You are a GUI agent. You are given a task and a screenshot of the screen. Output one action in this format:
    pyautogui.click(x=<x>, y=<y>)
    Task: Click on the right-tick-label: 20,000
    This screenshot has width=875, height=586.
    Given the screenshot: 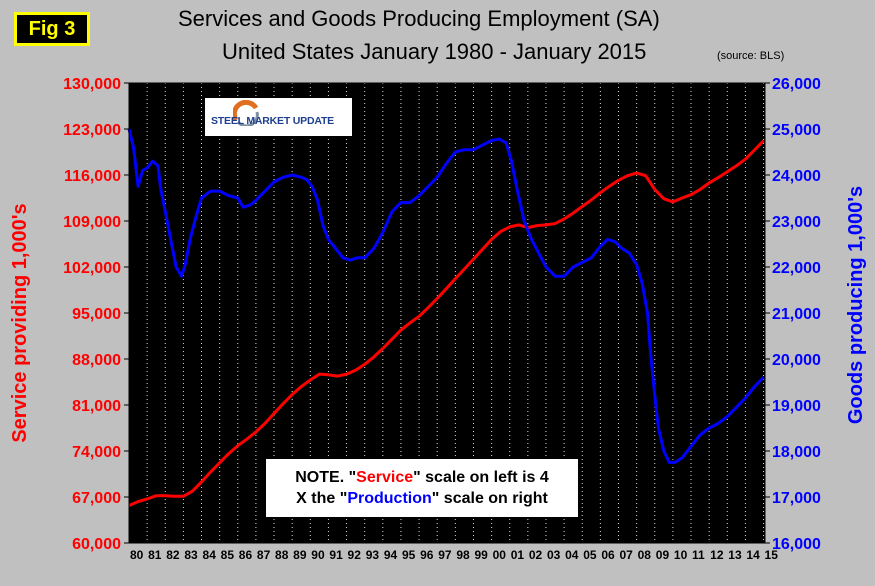 What is the action you would take?
    pyautogui.click(x=796, y=360)
    